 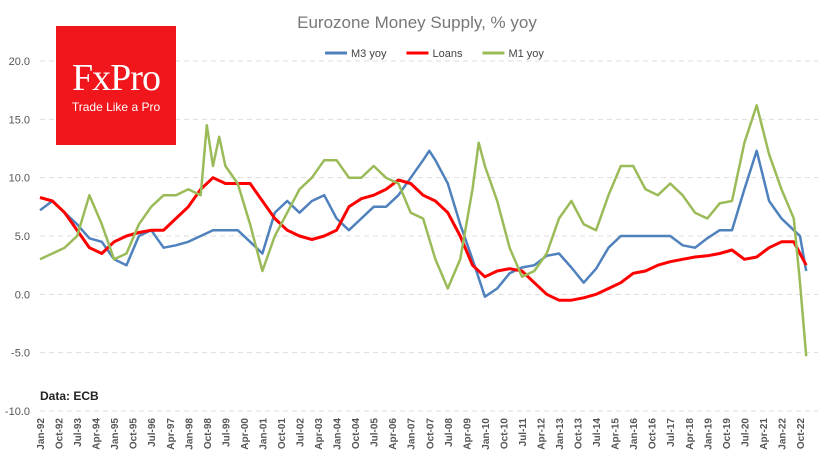 What do you see at coordinates (560, 434) in the screenshot?
I see `x-tick-label: Jan-13` at bounding box center [560, 434].